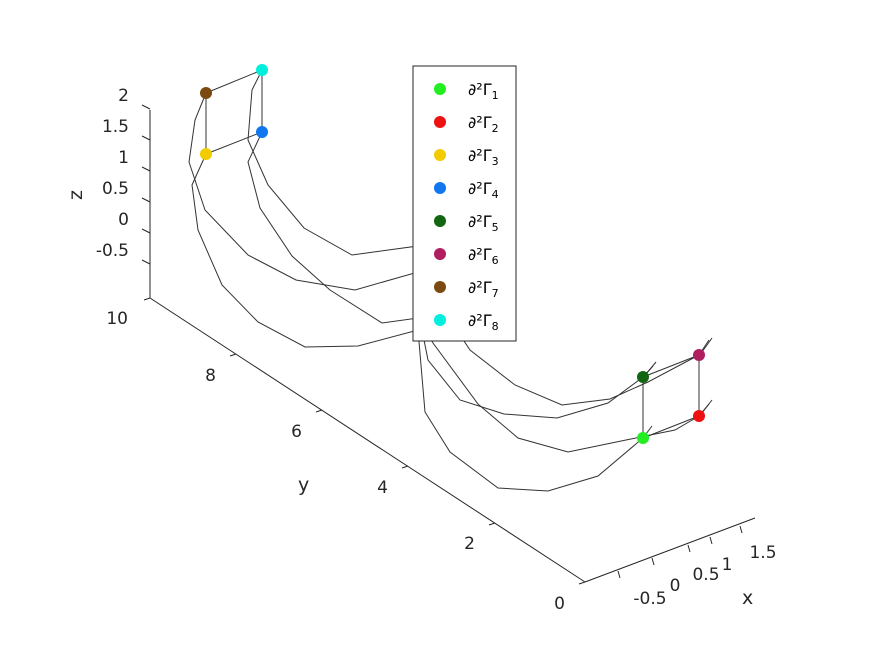 This screenshot has width=875, height=656. Describe the element at coordinates (76, 195) in the screenshot. I see `z-axis-label: z` at that location.